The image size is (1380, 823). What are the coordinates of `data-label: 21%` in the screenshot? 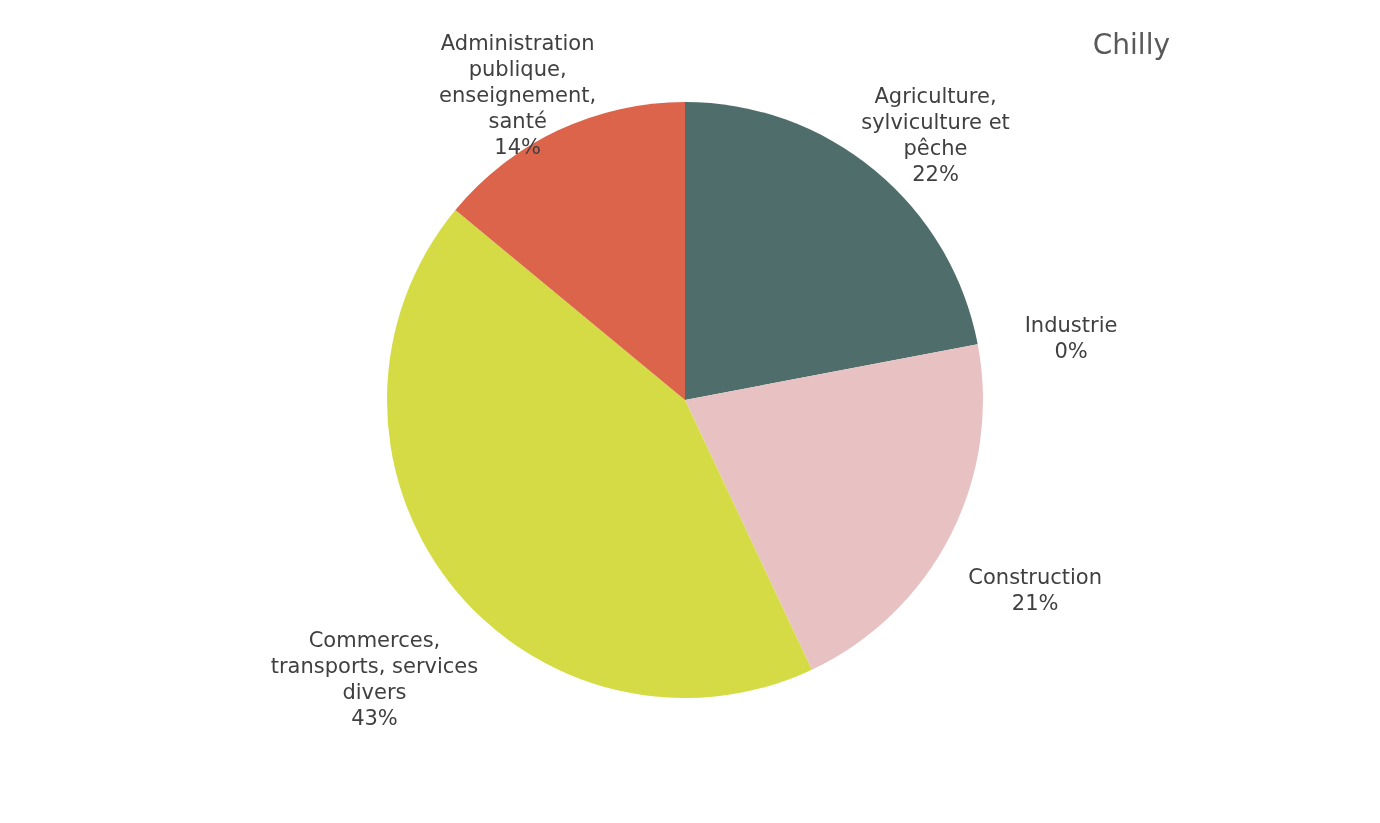 It's located at (1035, 603).